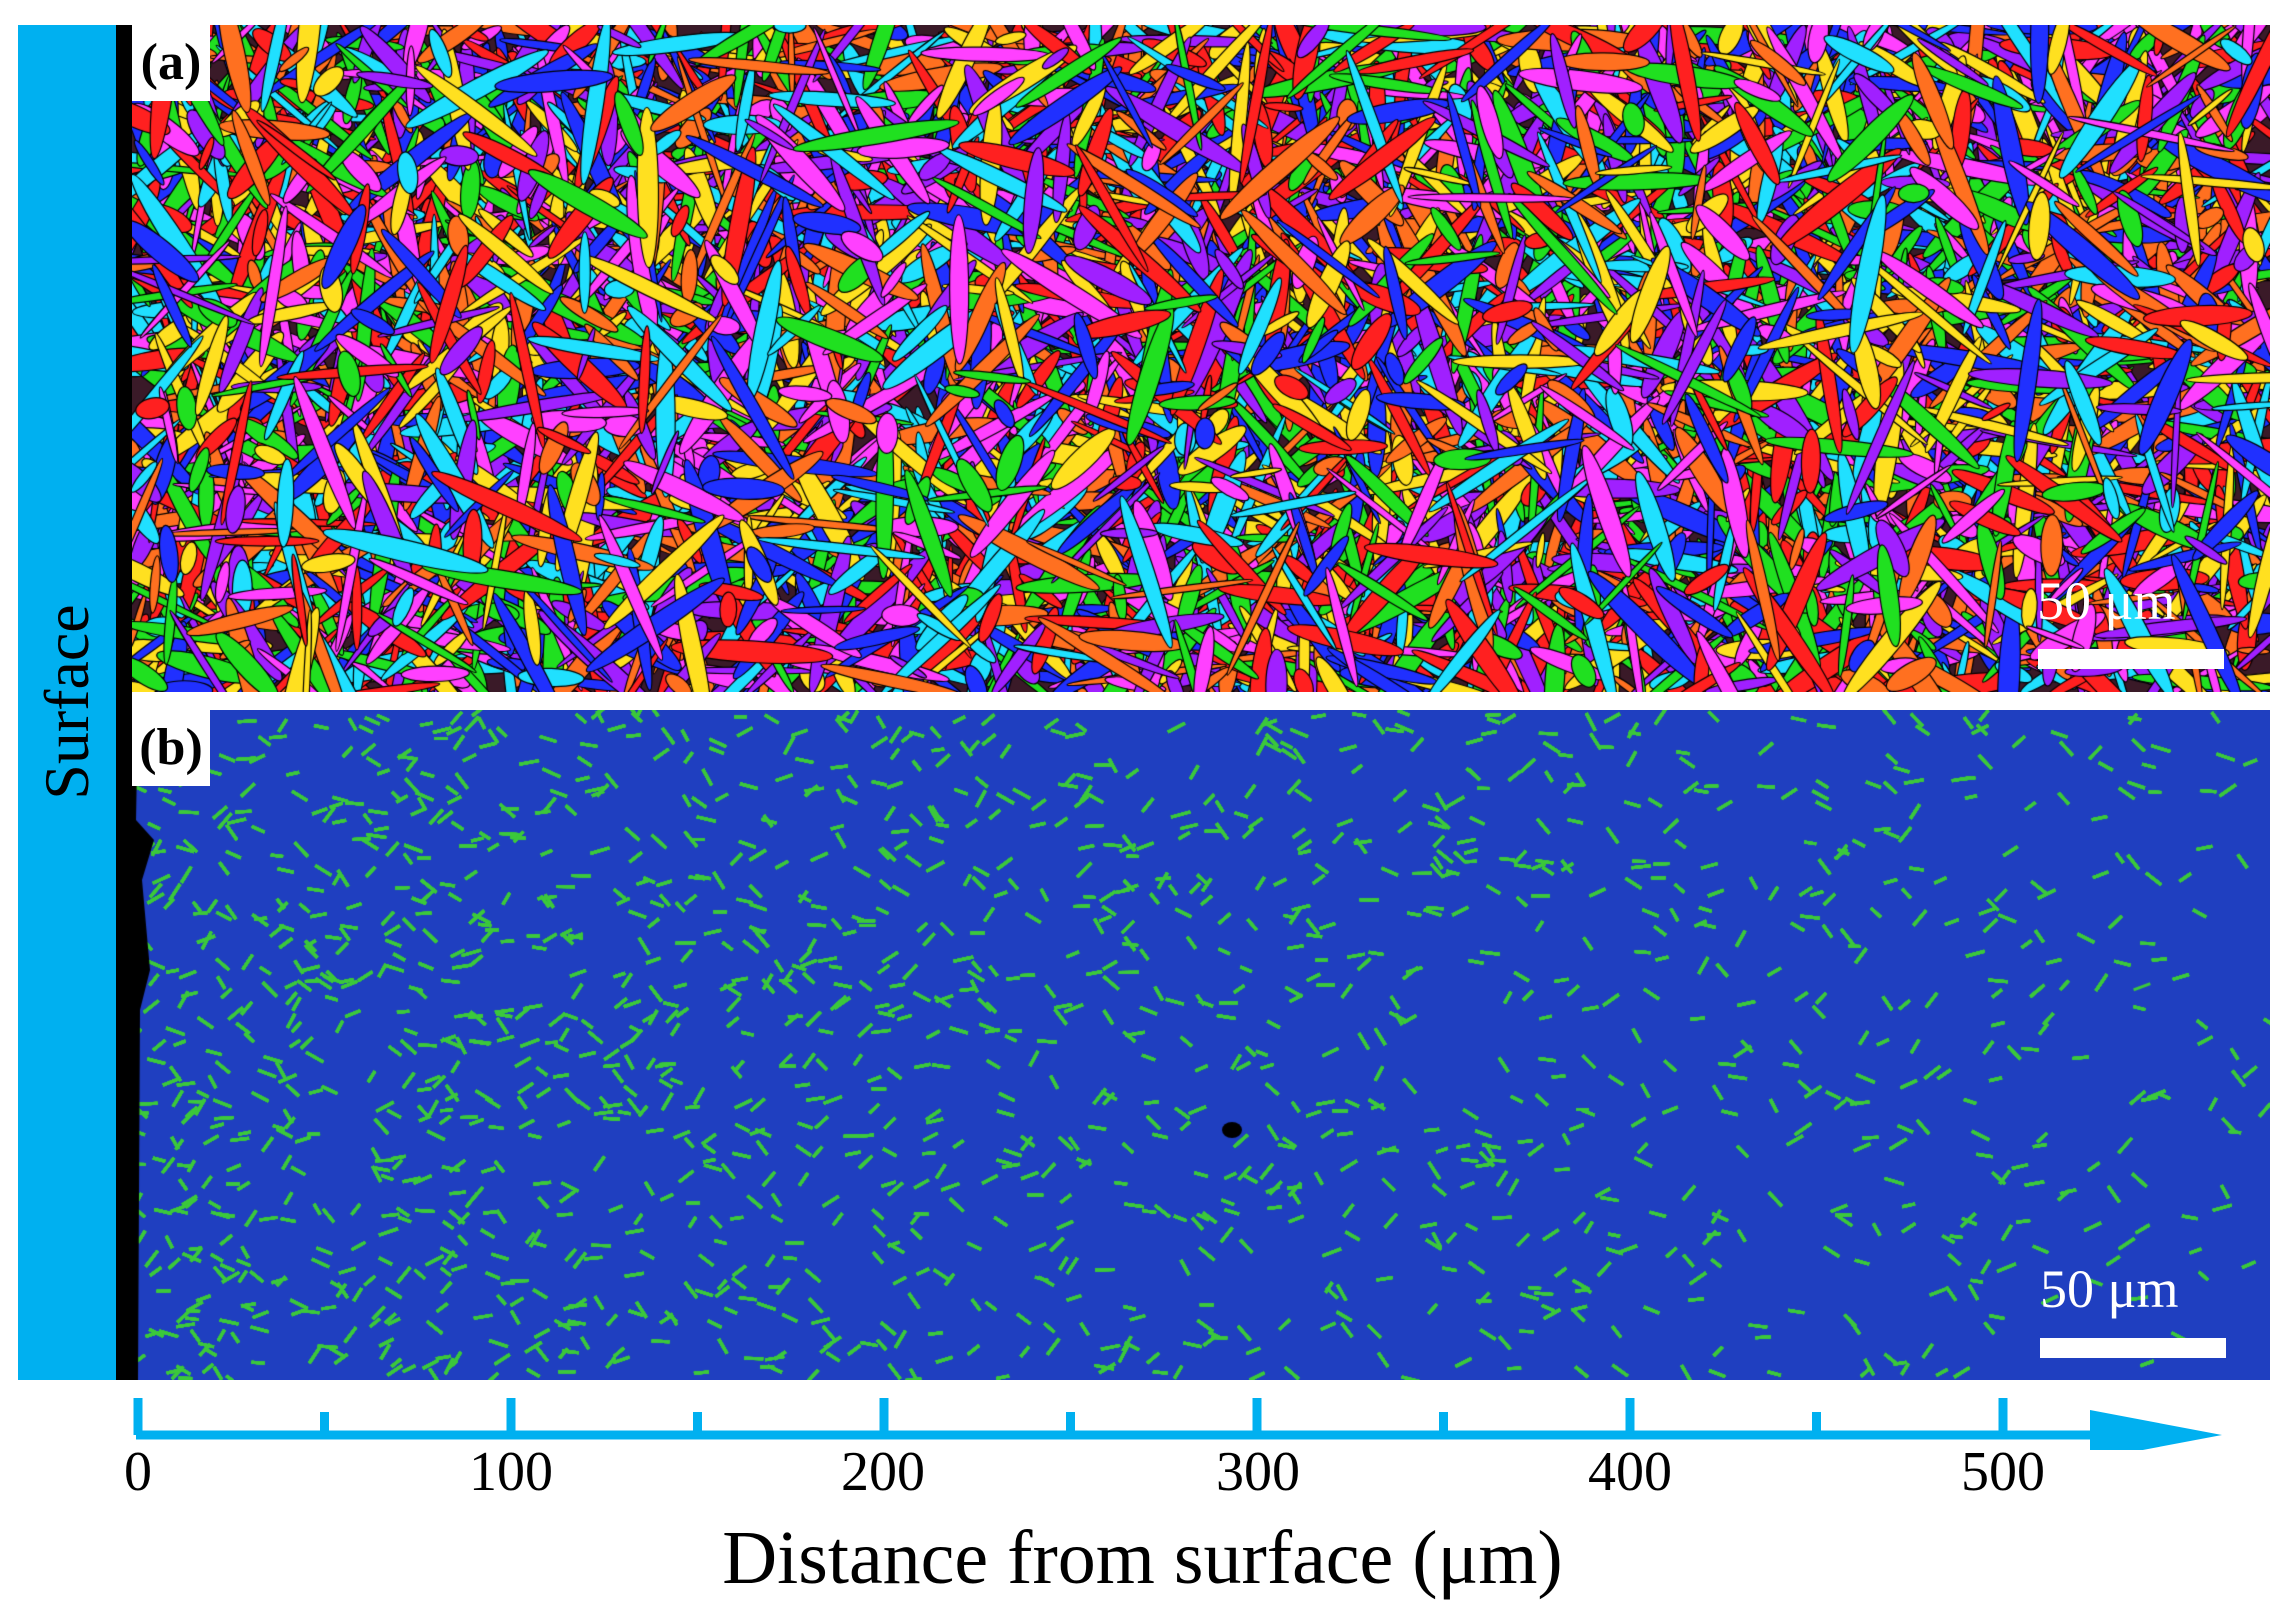 The height and width of the screenshot is (1617, 2285). Describe the element at coordinates (1258, 1472) in the screenshot. I see `tick-label-300: 300` at that location.